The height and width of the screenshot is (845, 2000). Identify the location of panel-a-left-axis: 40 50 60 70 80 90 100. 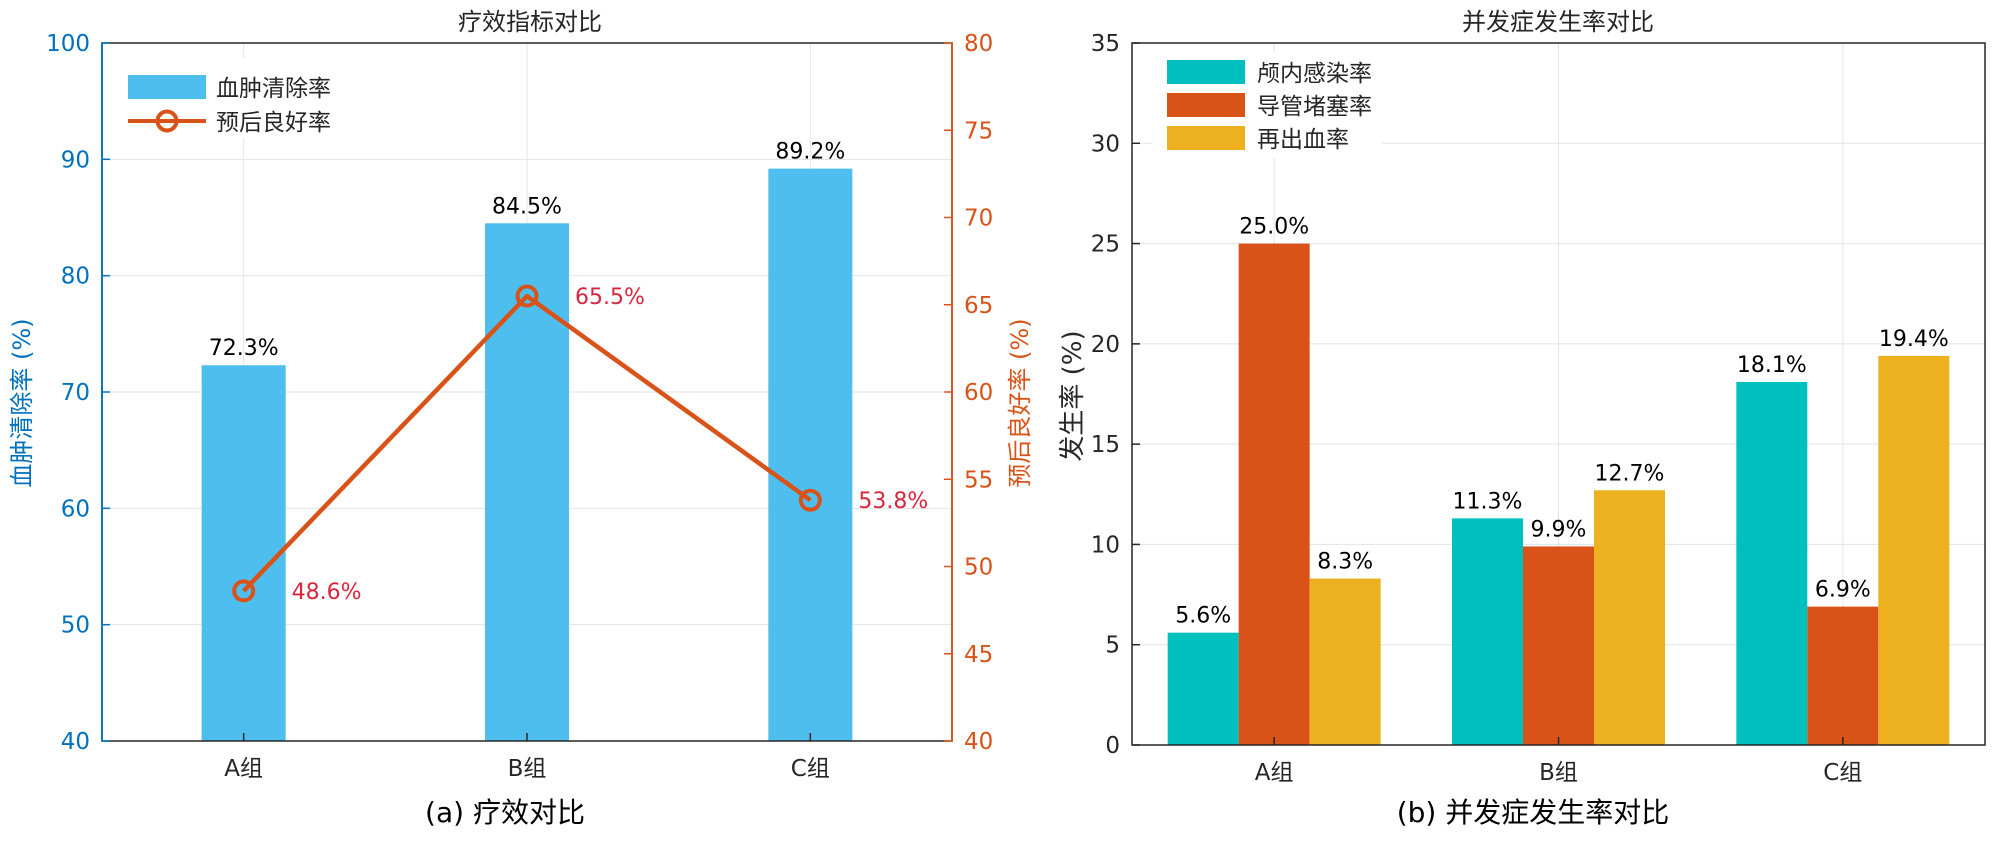
(78, 393).